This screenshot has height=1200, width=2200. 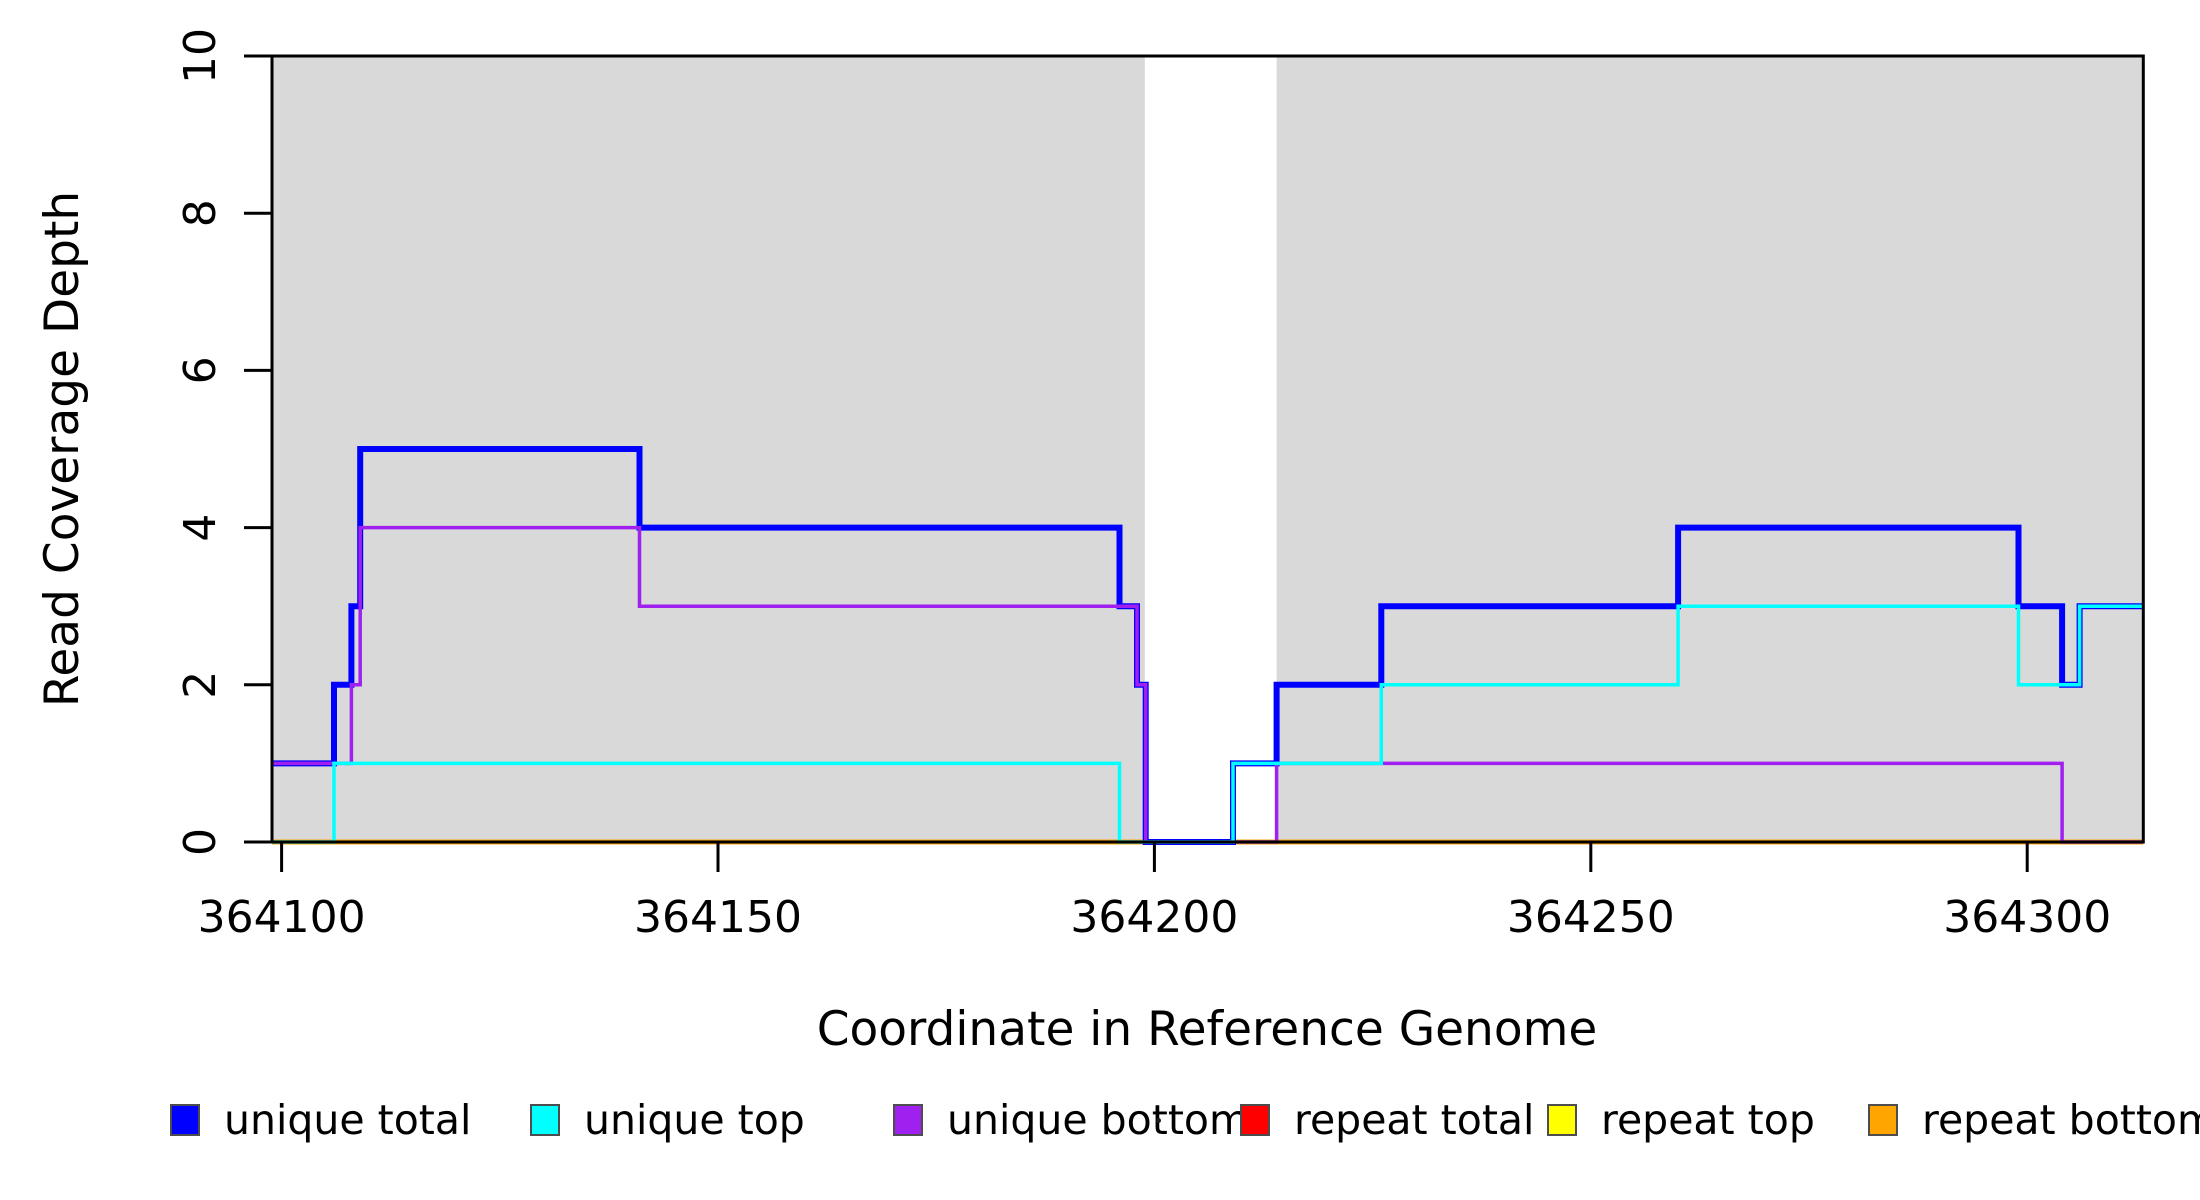 What do you see at coordinates (200, 528) in the screenshot?
I see `y-tick-label: 4` at bounding box center [200, 528].